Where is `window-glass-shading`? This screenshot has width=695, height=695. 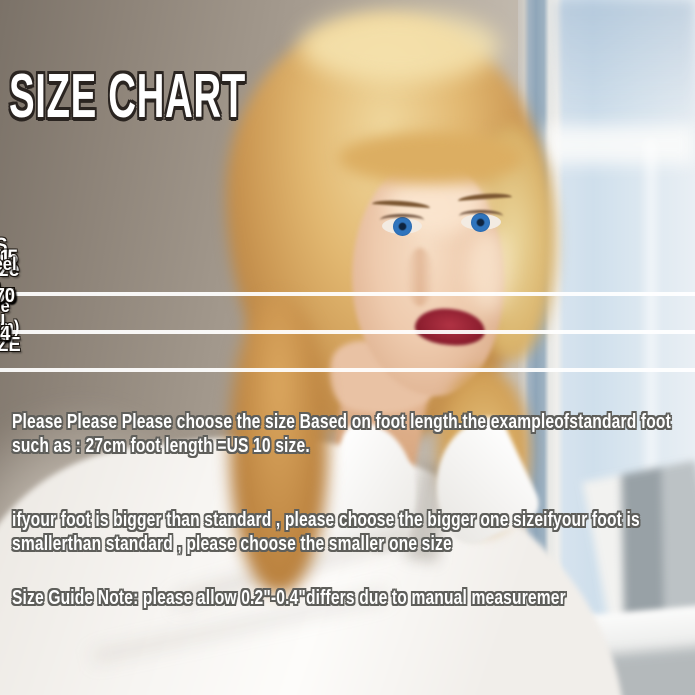
window-glass-shading is located at coordinates (625, 65).